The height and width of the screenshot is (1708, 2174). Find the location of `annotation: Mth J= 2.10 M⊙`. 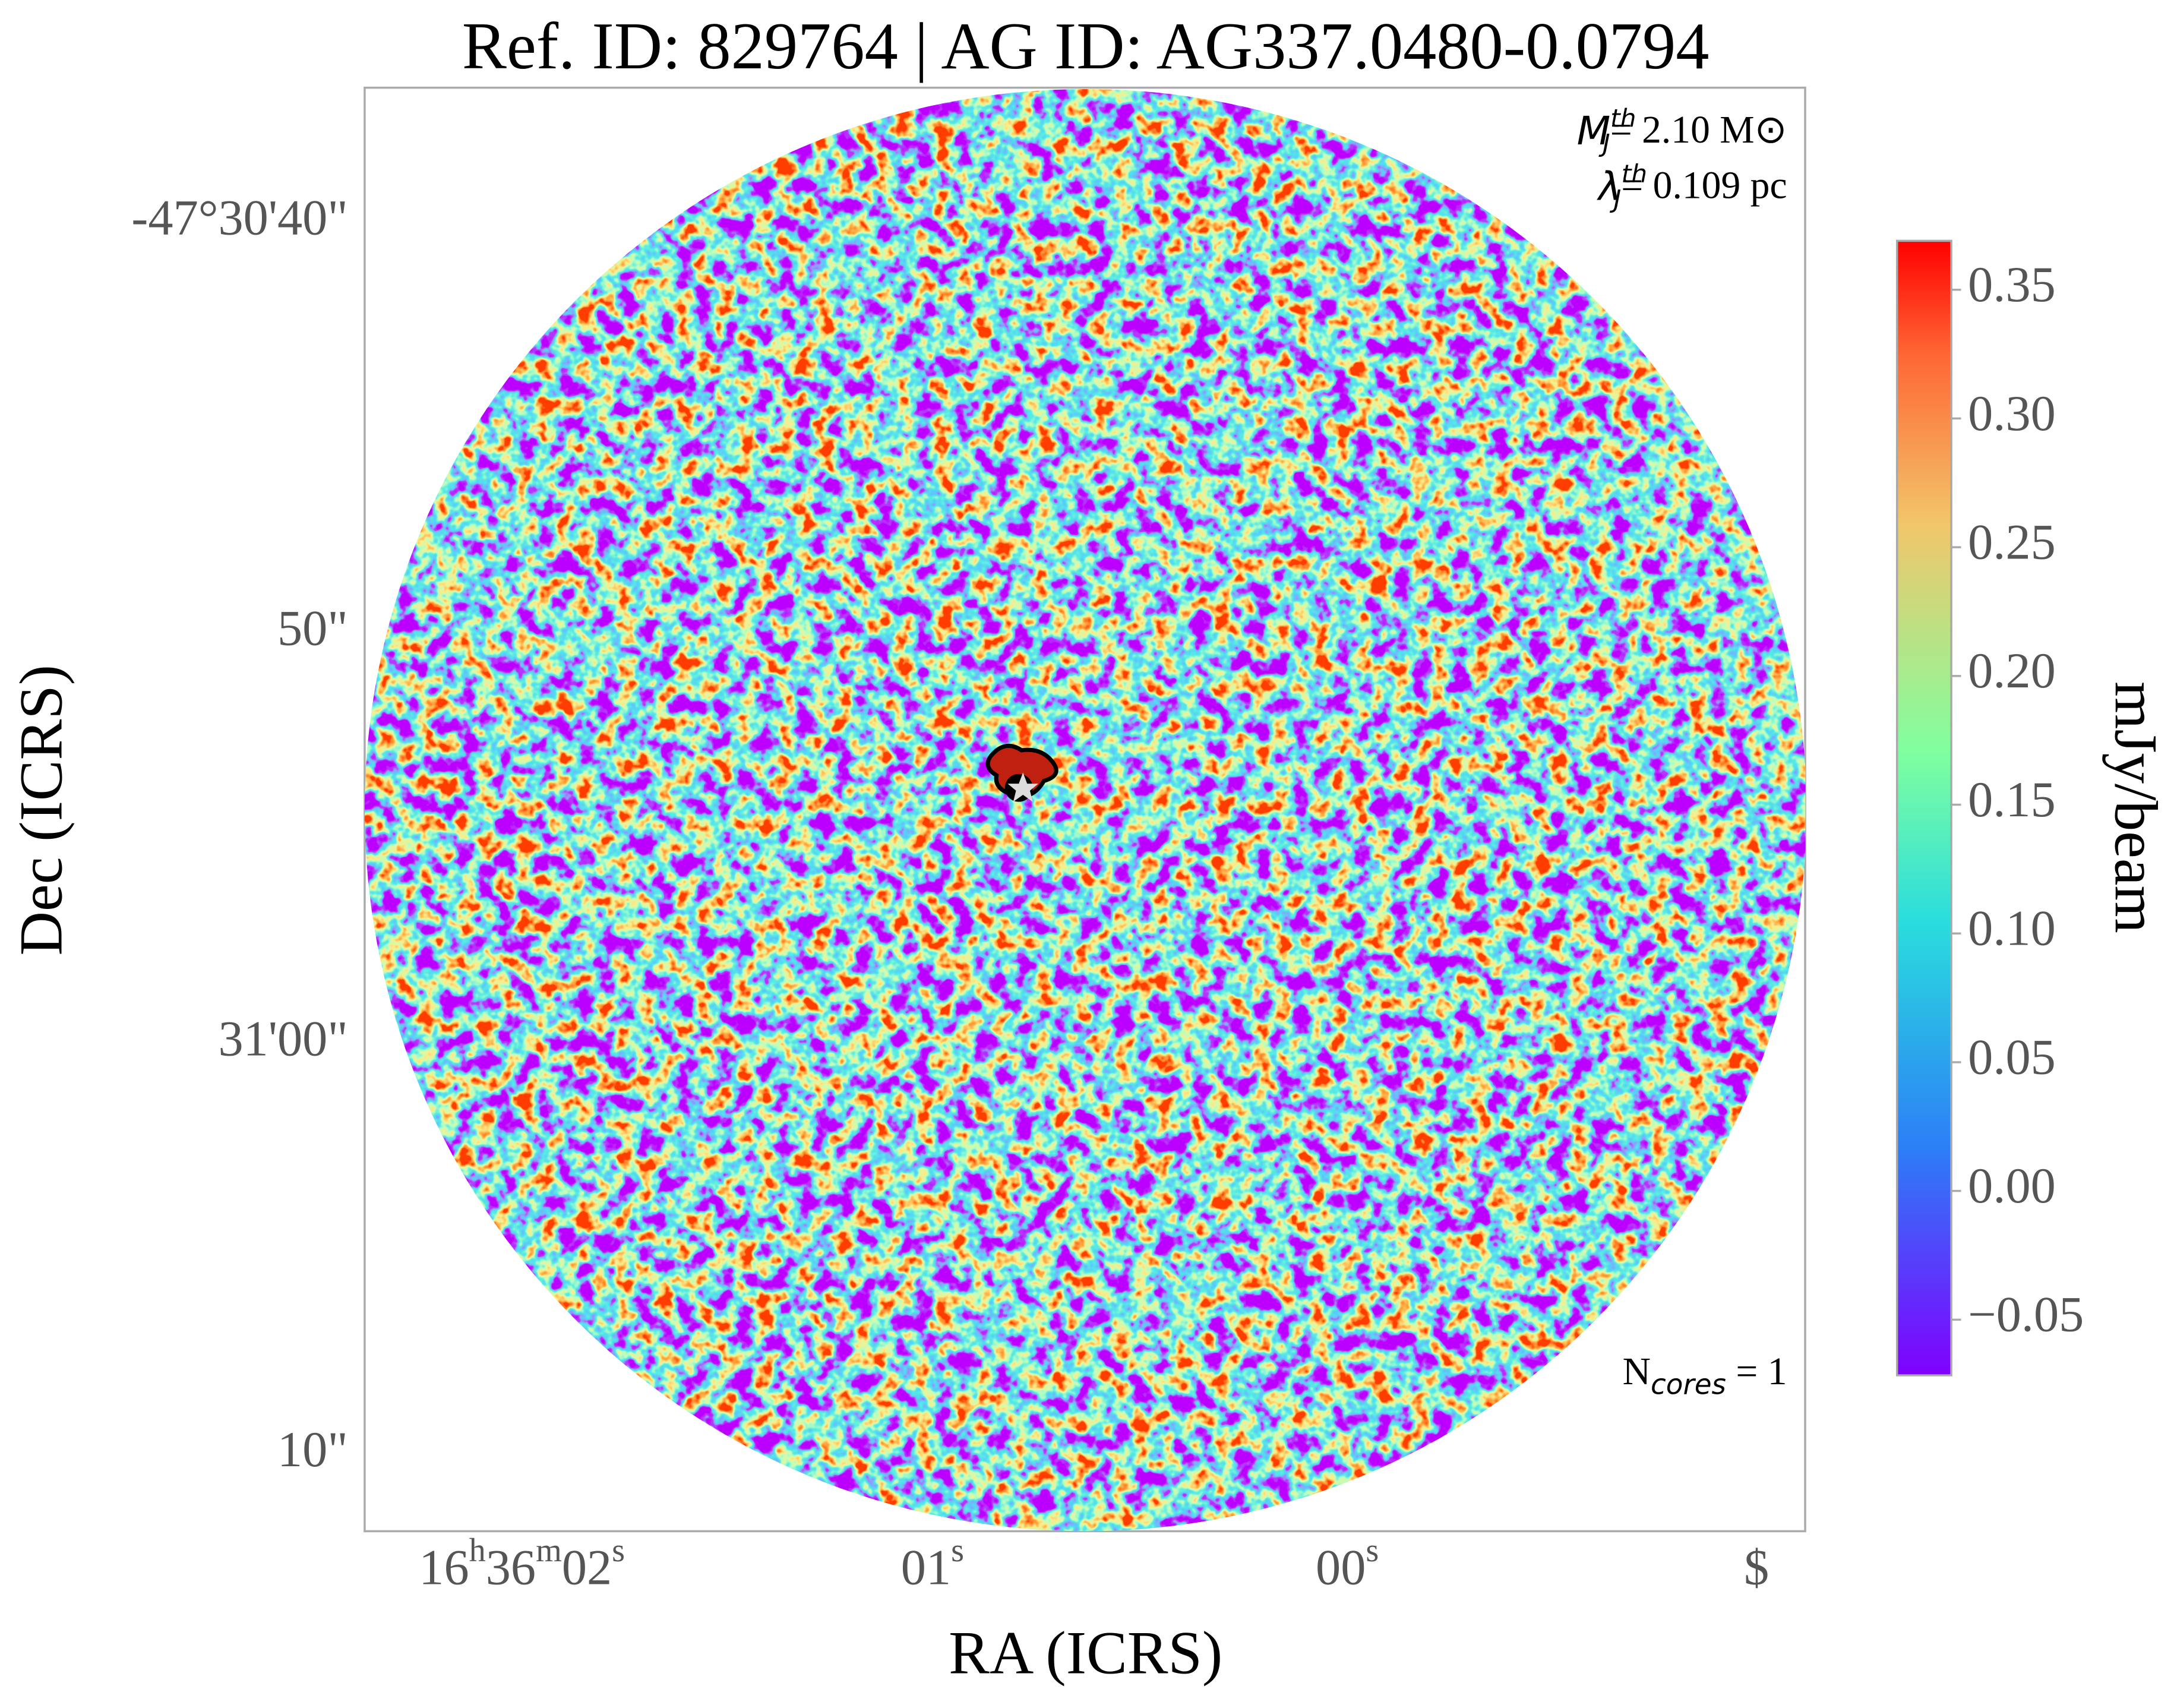

annotation: Mth J= 2.10 M⊙ is located at coordinates (1682, 130).